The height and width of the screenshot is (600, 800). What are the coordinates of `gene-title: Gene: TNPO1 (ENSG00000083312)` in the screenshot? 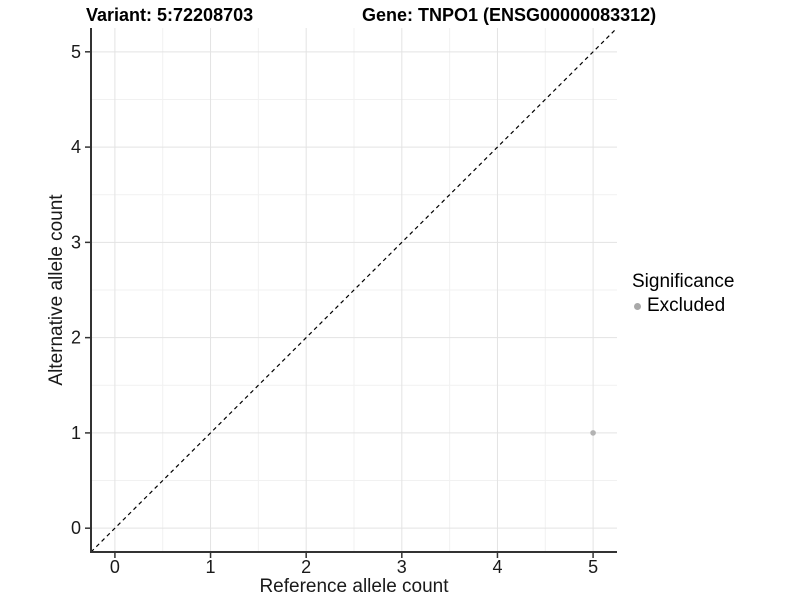 It's located at (509, 15).